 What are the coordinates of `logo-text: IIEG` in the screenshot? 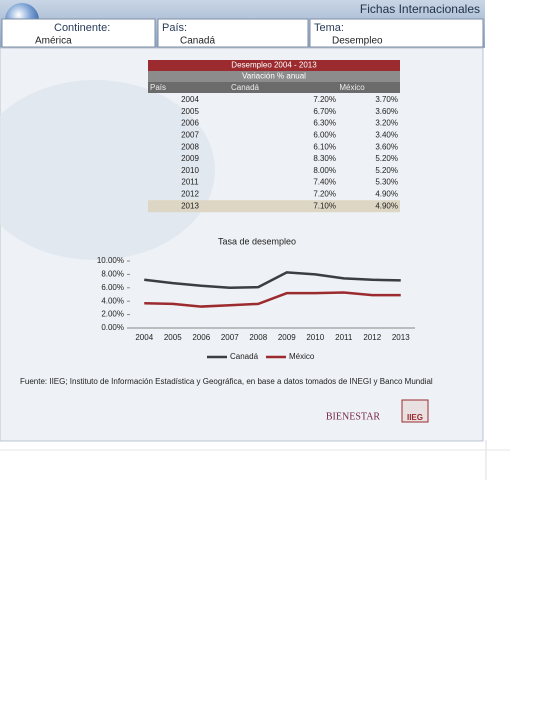 It's located at (415, 417).